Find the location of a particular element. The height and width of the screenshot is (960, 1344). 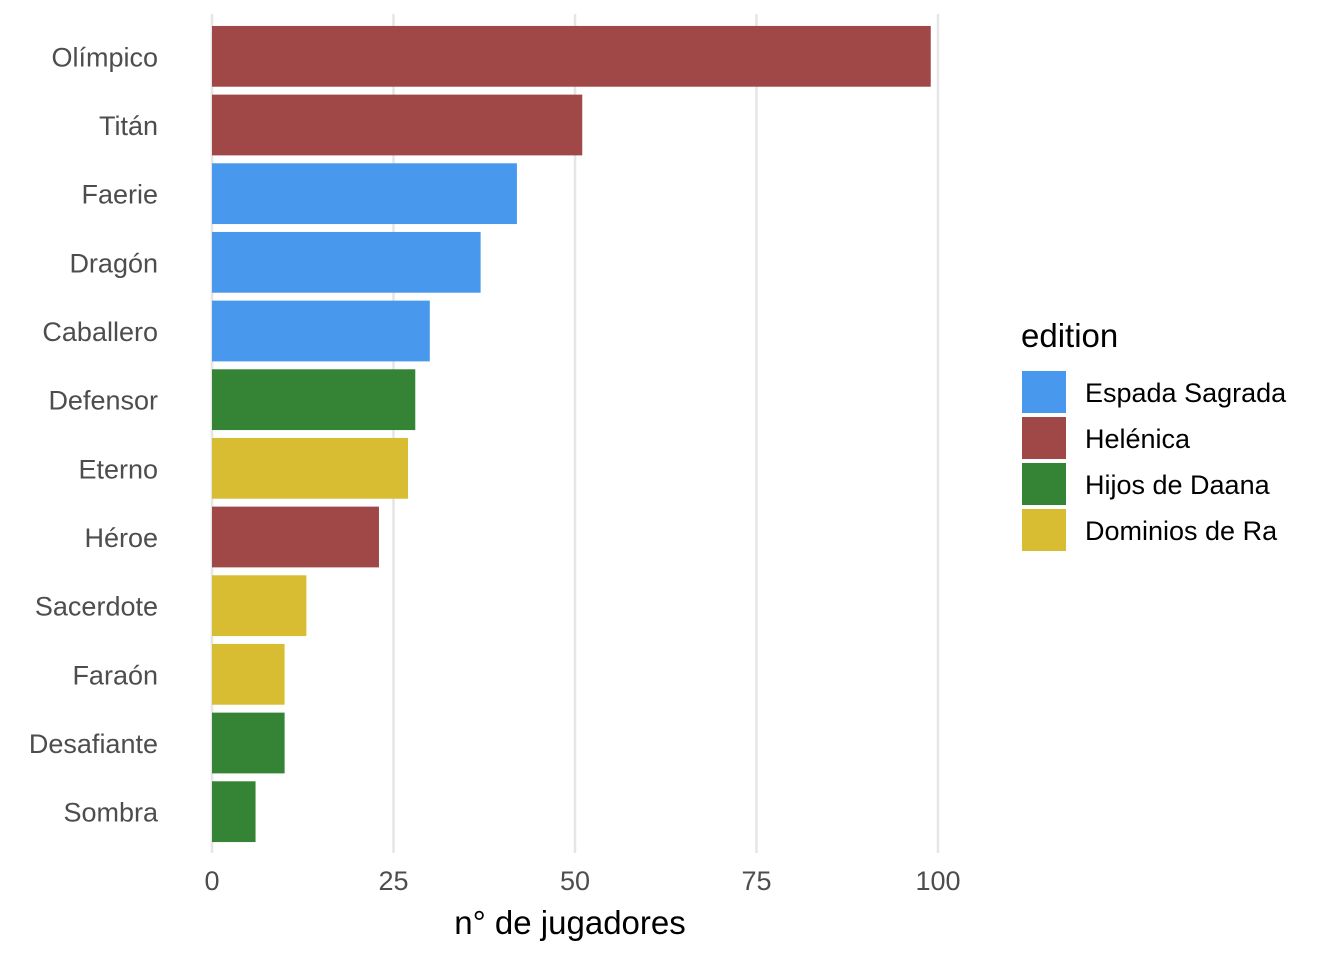

legend-label: Helénica is located at coordinates (1138, 439).